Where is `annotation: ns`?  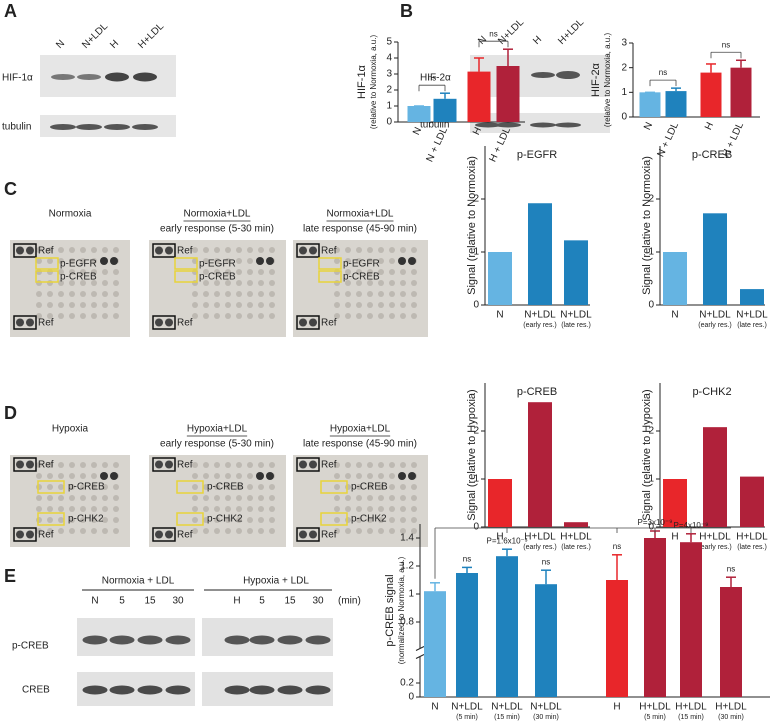 annotation: ns is located at coordinates (663, 72).